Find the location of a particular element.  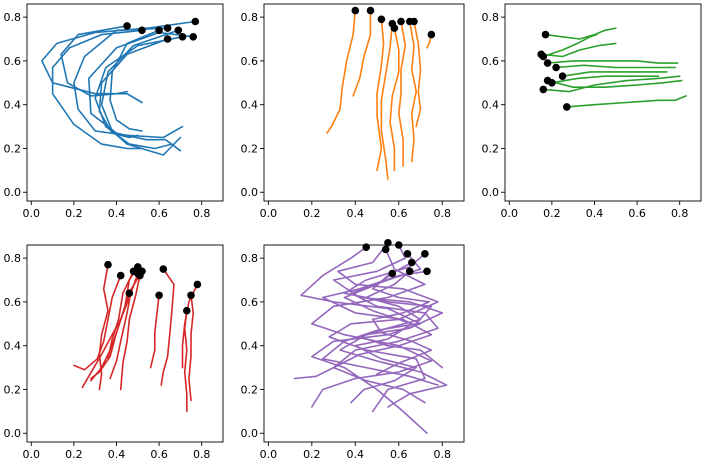

panel-top-left: 0.0 0.2 0.4 0.6 0.8 0.0 0.2 0.4 0.6 0.8 is located at coordinates (114, 111).